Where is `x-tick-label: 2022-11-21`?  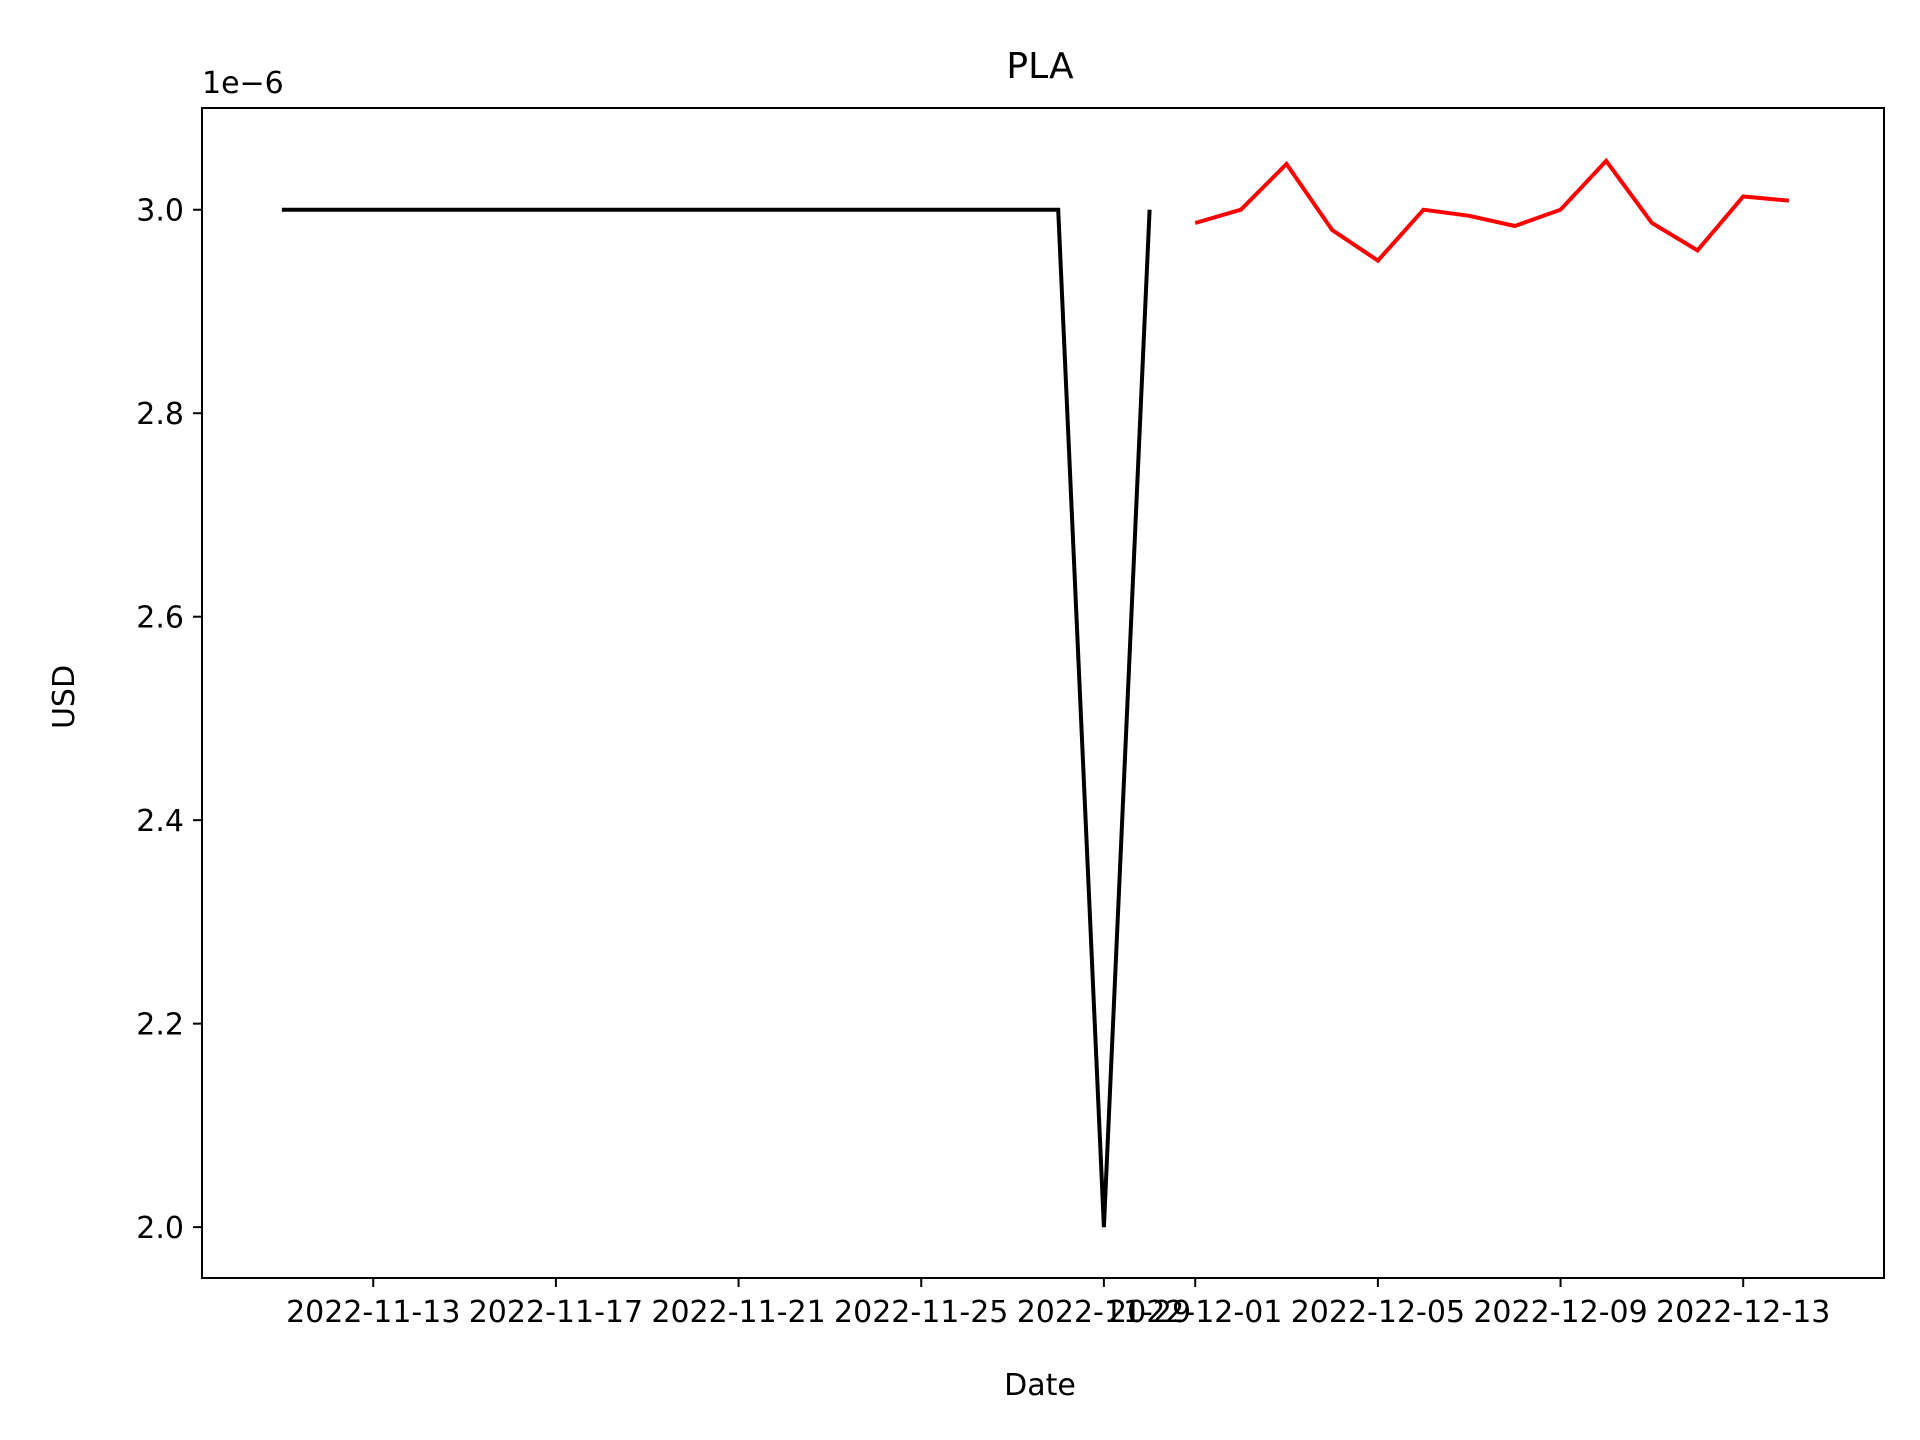 x-tick-label: 2022-11-21 is located at coordinates (738, 1312).